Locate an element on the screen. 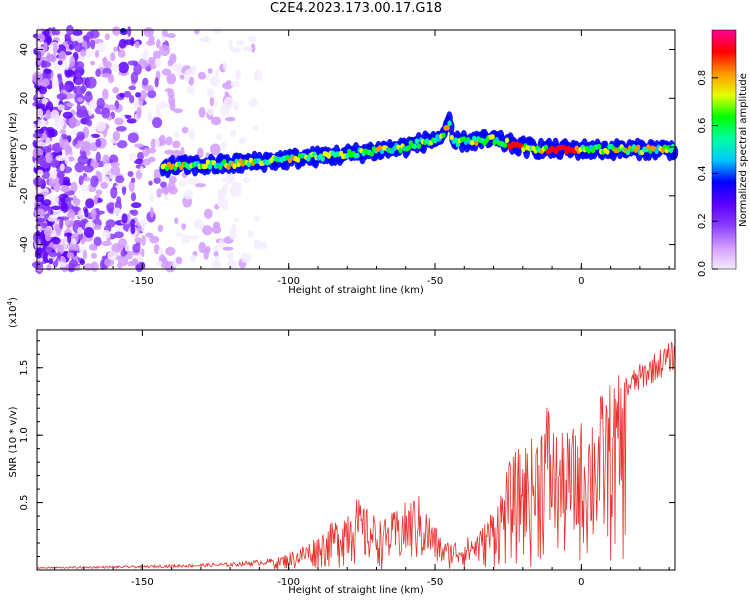 The image size is (750, 600). y-tick-label: 1.0 is located at coordinates (24, 435).